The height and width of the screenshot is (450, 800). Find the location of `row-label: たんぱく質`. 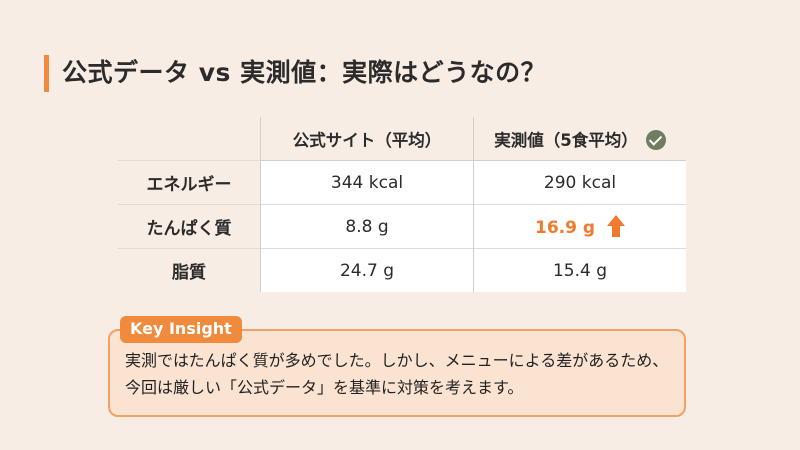

row-label: たんぱく質 is located at coordinates (189, 226).